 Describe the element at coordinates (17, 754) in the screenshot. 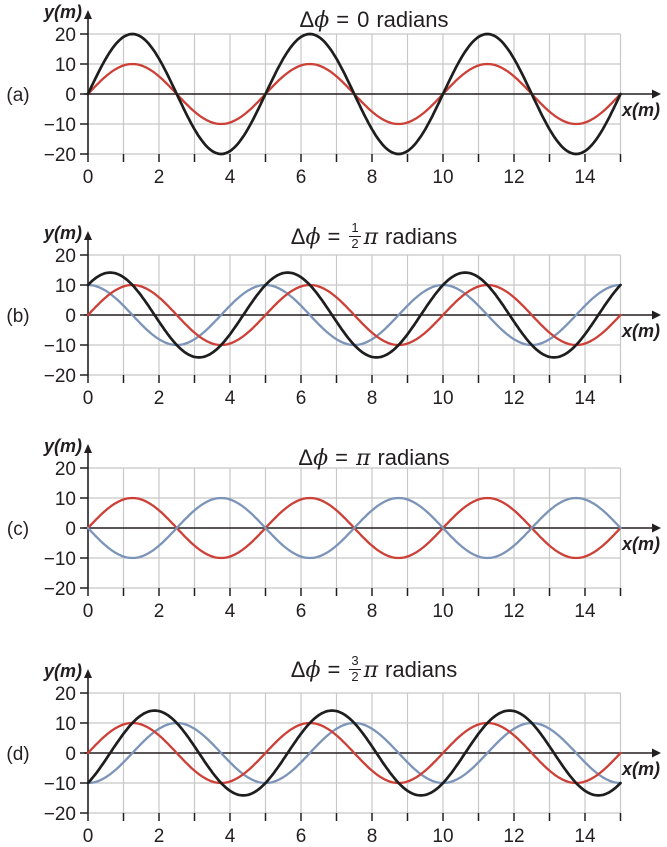

I see `panel-letter: (d)` at that location.